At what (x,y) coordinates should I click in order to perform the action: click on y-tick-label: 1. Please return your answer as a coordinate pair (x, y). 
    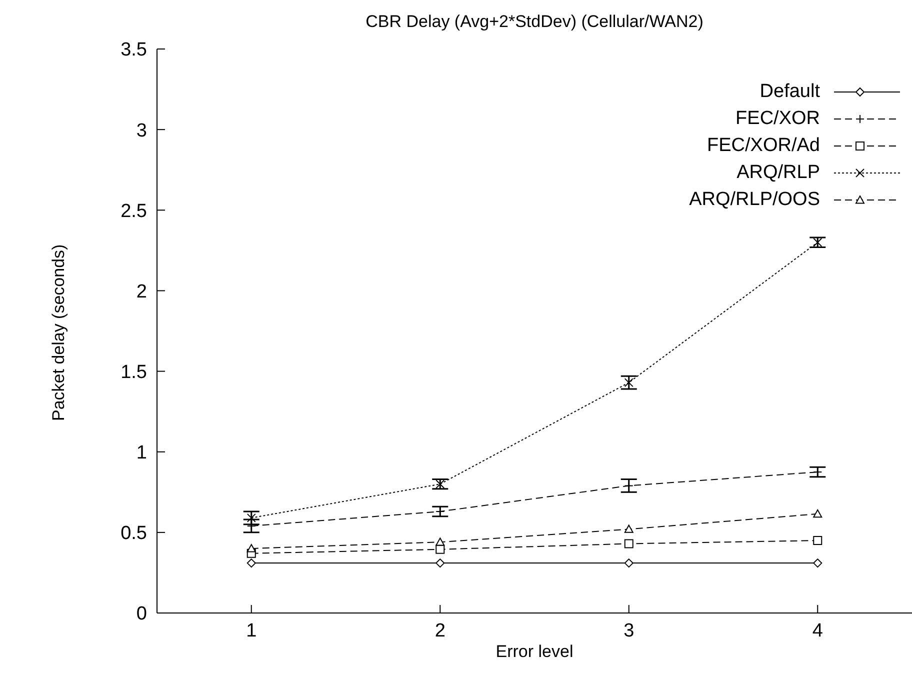
    Looking at the image, I should click on (141, 453).